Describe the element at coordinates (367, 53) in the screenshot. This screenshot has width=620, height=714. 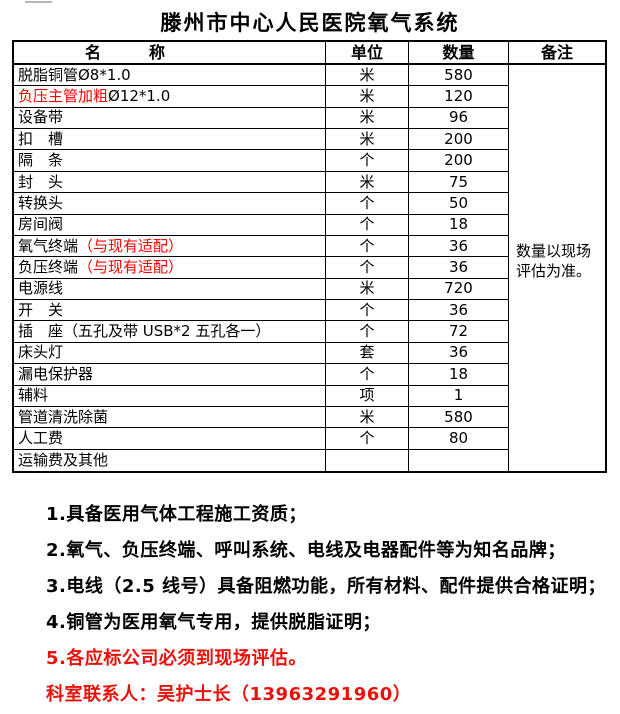
I see `column-header-unit: 单位` at that location.